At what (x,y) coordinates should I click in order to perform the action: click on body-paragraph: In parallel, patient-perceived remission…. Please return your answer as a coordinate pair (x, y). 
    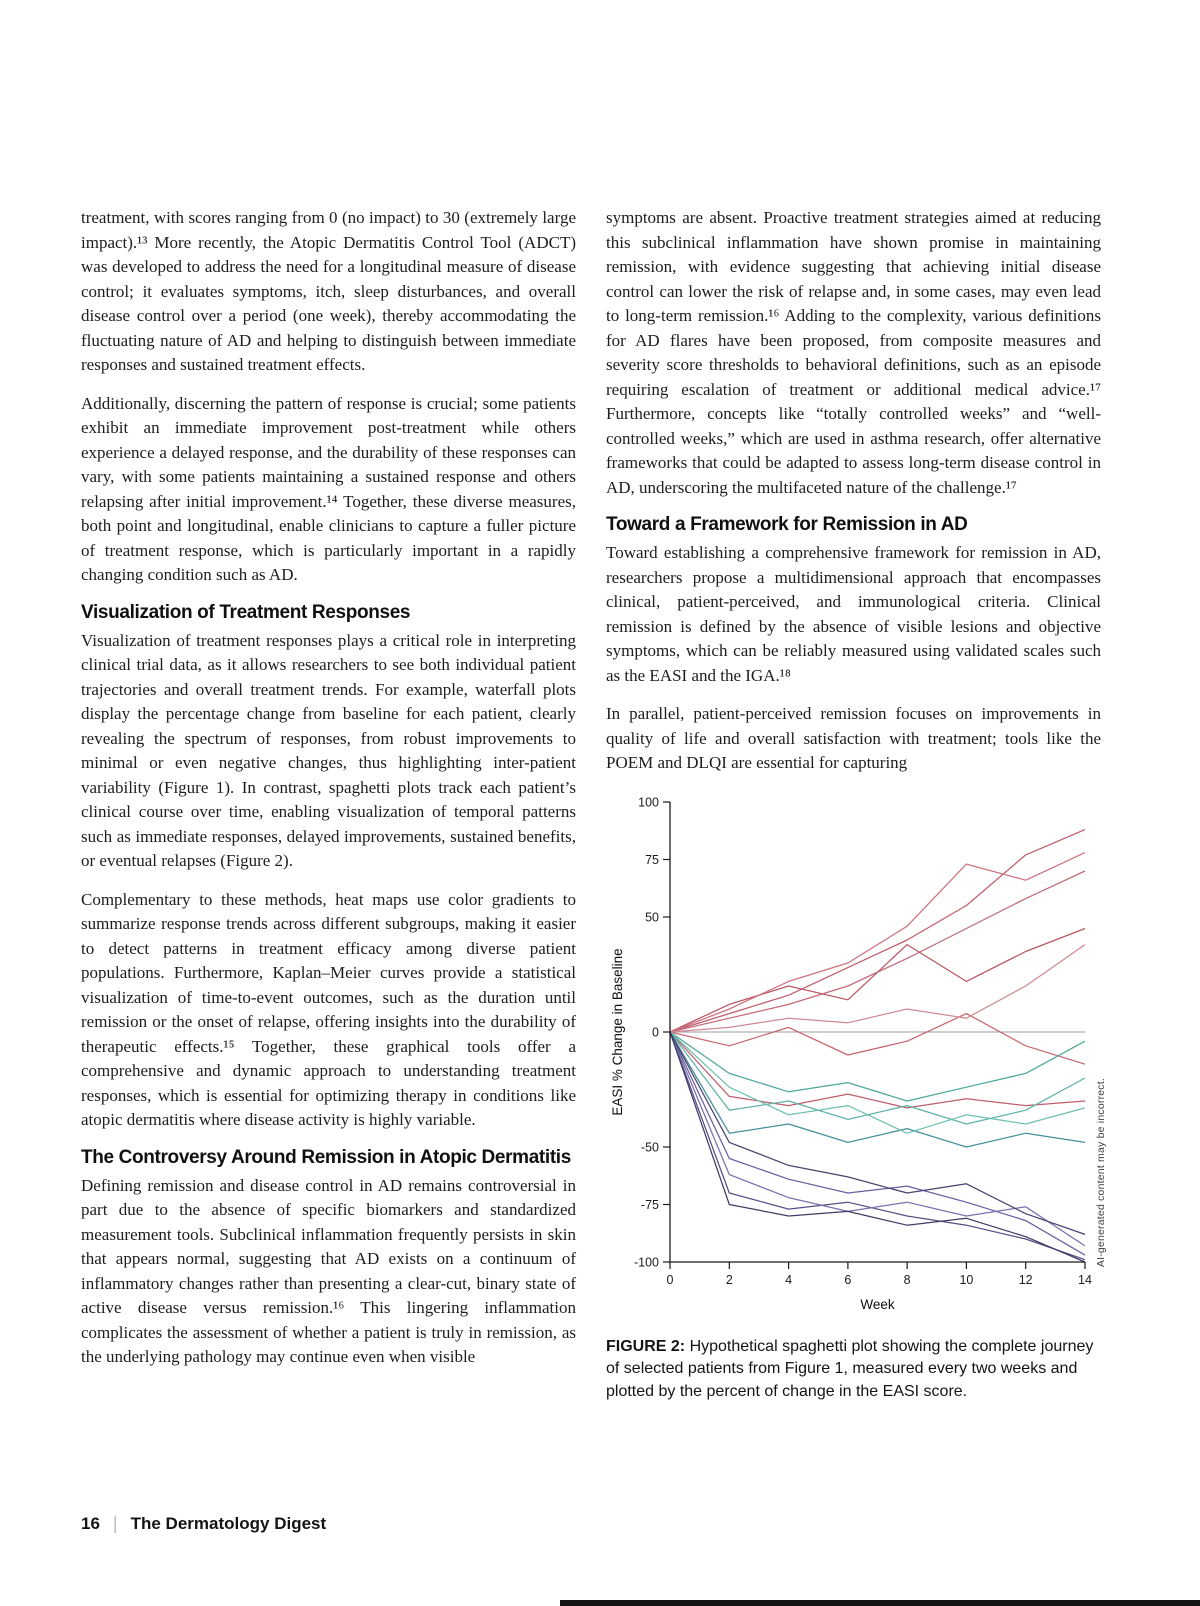
    Looking at the image, I should click on (853, 738).